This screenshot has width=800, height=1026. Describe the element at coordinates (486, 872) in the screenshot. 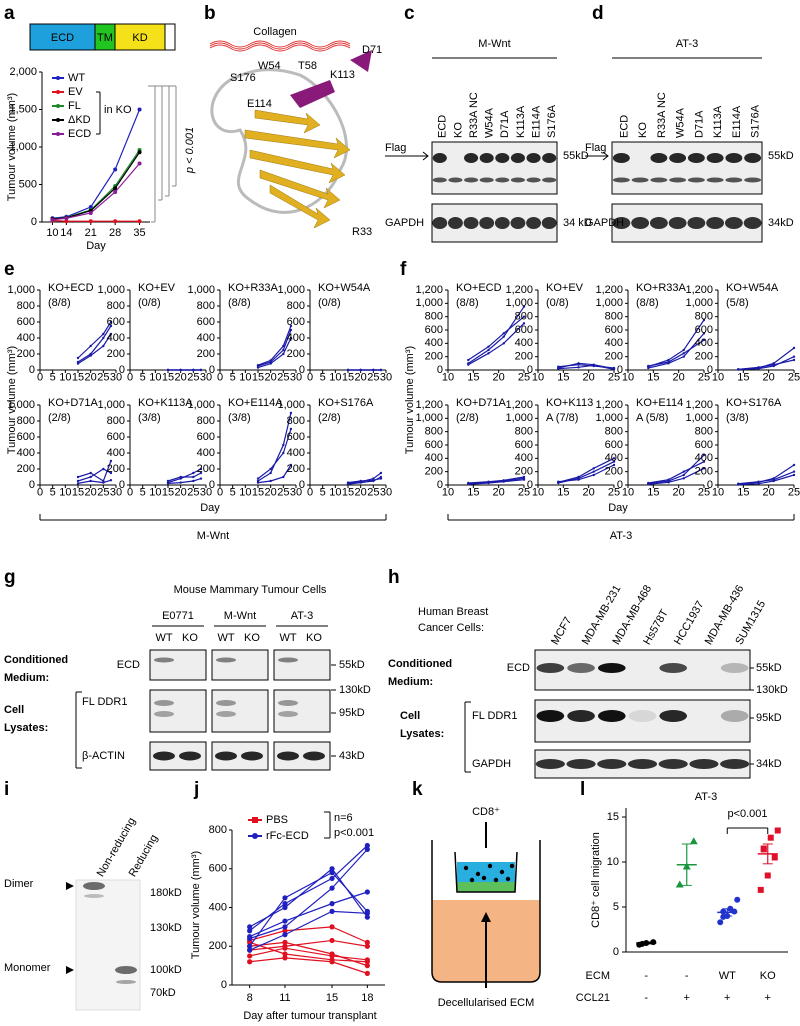

I see `insert` at that location.